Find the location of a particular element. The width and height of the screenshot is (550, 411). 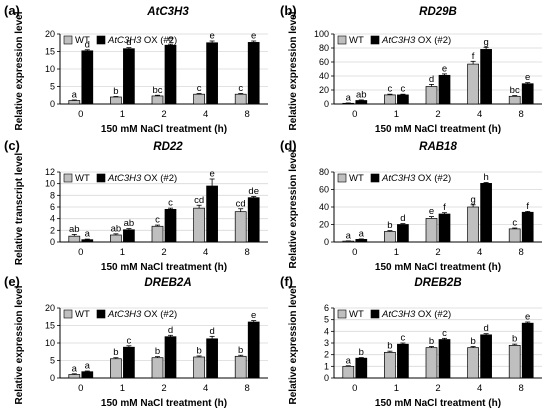

chart-title: AtC3H3 is located at coordinates (167, 12).